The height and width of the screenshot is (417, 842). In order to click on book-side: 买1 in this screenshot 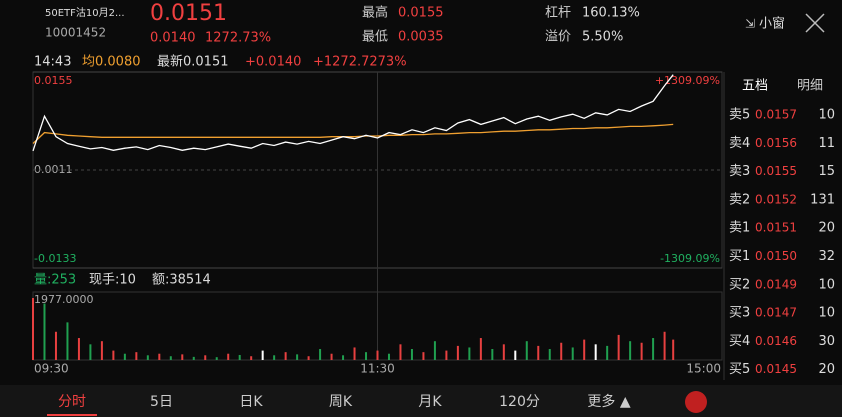, I will do `click(739, 256)`.